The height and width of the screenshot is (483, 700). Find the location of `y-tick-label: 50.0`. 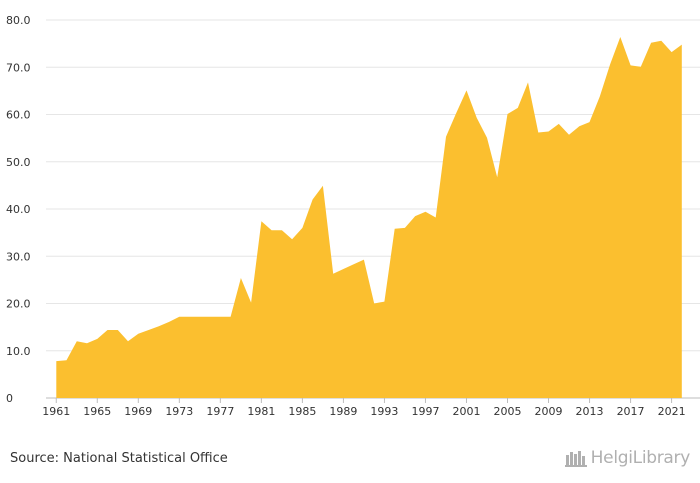

y-tick-label: 50.0 is located at coordinates (18, 162).